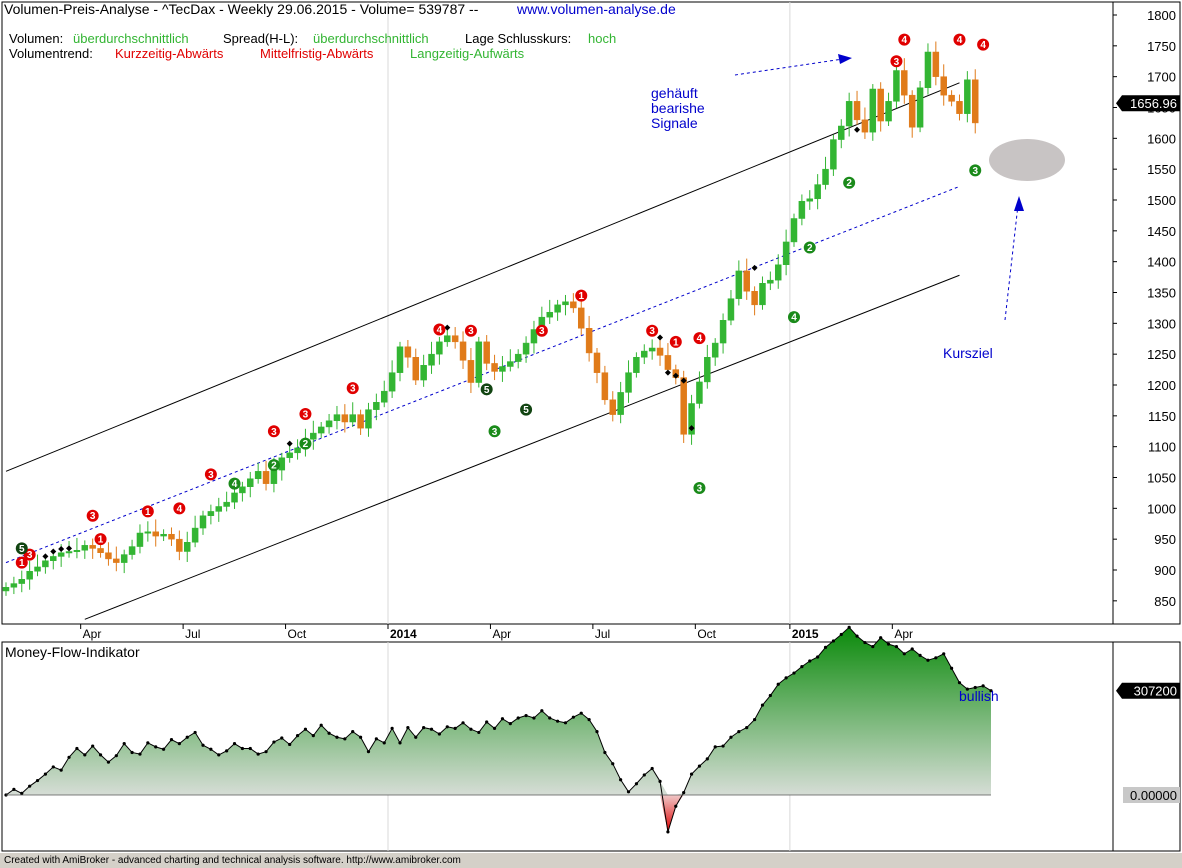 Image resolution: width=1182 pixels, height=868 pixels. I want to click on bullish-note: bullish, so click(979, 696).